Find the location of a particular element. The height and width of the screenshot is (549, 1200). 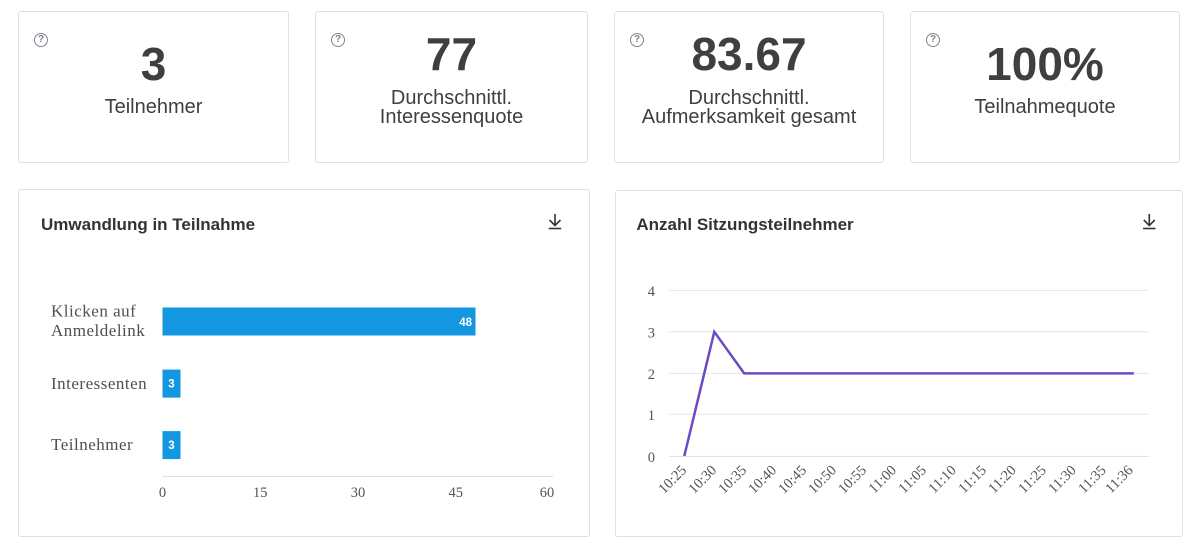

svg-text: 10:25 is located at coordinates (672, 480).